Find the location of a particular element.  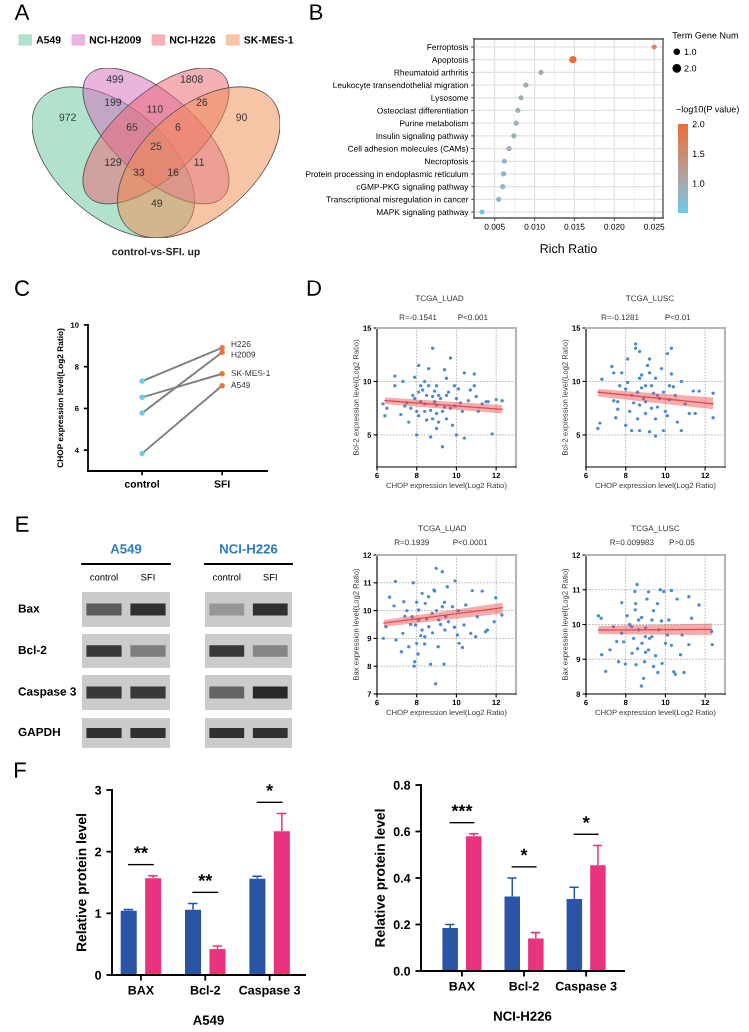

y-axis-title: CHOP expression level(Log2 Ratio) is located at coordinates (61, 398).